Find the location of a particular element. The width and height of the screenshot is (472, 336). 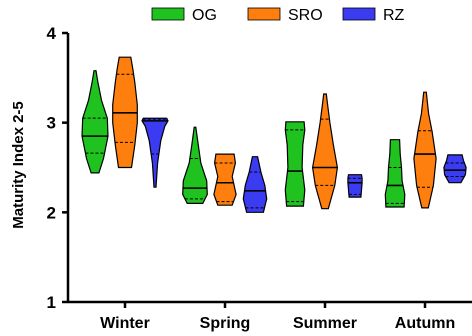

legend: OG SRO RZ is located at coordinates (278, 15).